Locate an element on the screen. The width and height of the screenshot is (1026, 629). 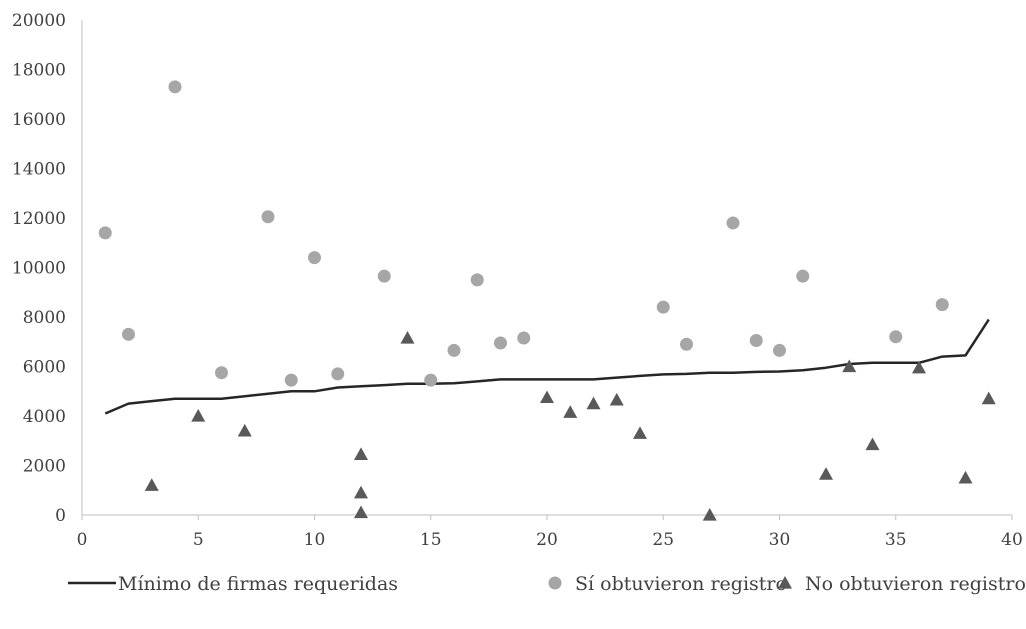
x-axis-ticks: 0 5 10 15 20 25 30 35 40 is located at coordinates (550, 532).